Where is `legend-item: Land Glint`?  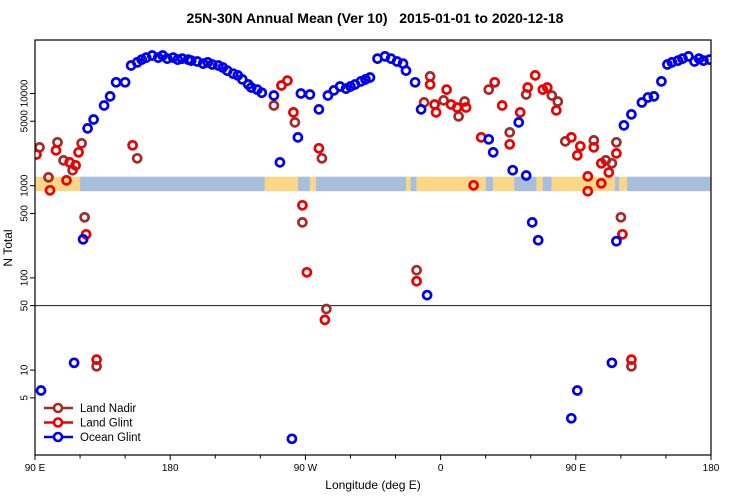
legend-item: Land Glint is located at coordinates (88, 423).